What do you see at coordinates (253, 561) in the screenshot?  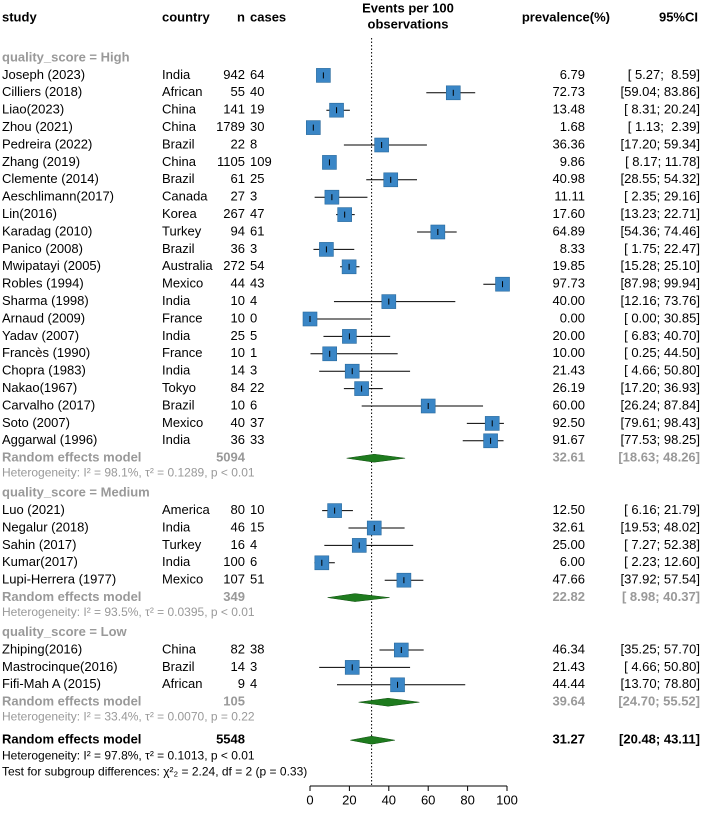 I see `cases: 6` at bounding box center [253, 561].